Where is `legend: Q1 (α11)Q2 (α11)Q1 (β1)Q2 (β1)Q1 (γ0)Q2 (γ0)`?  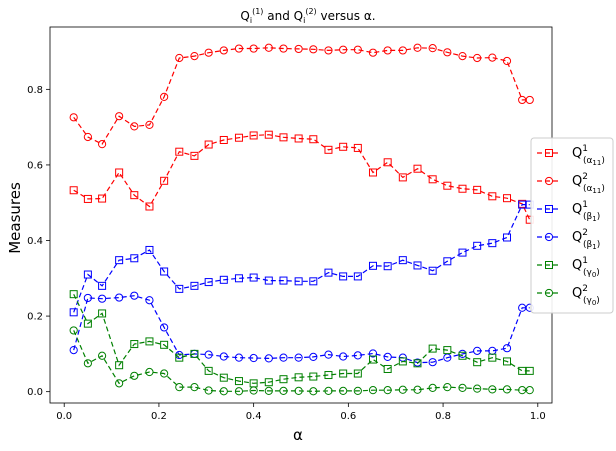 legend: Q1 (α11)Q2 (α11)Q1 (β1)Q2 (β1)Q1 (γ0)Q2 (γ0) is located at coordinates (572, 225).